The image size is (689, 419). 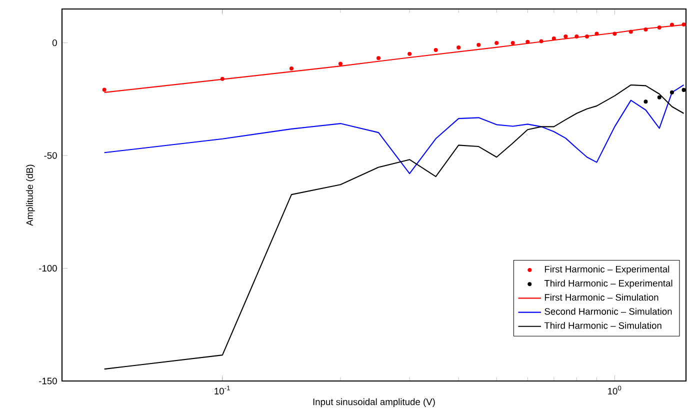 What do you see at coordinates (48, 268) in the screenshot?
I see `y-tick-label: -100` at bounding box center [48, 268].